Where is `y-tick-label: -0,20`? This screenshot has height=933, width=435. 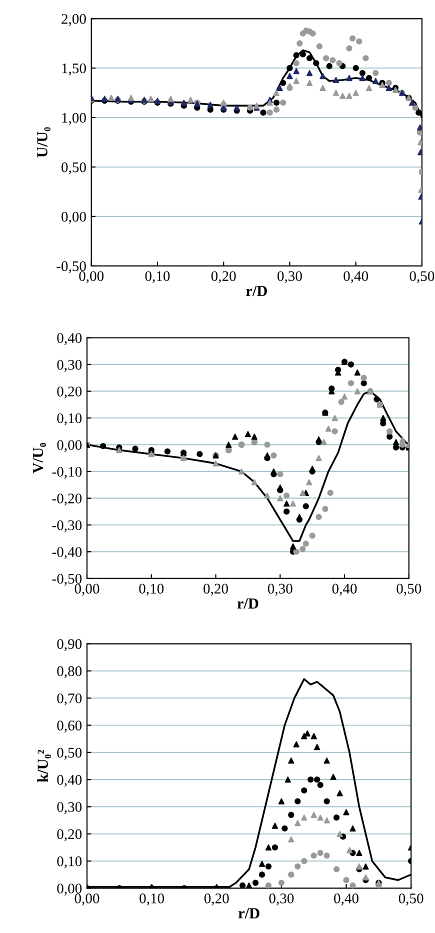 y-tick-label: -0,20 is located at coordinates (67, 500).